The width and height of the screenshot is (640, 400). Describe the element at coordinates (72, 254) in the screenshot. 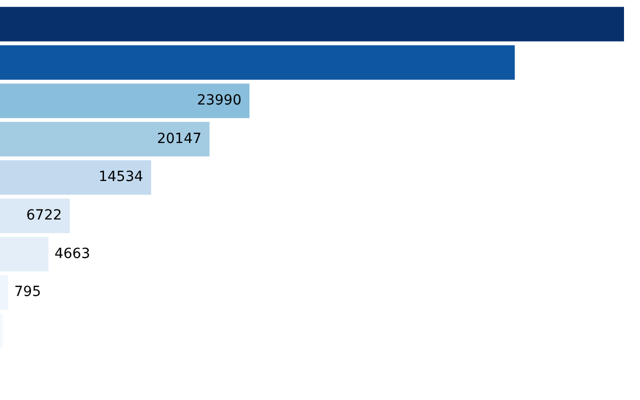

I see `data-label: 4663` at that location.